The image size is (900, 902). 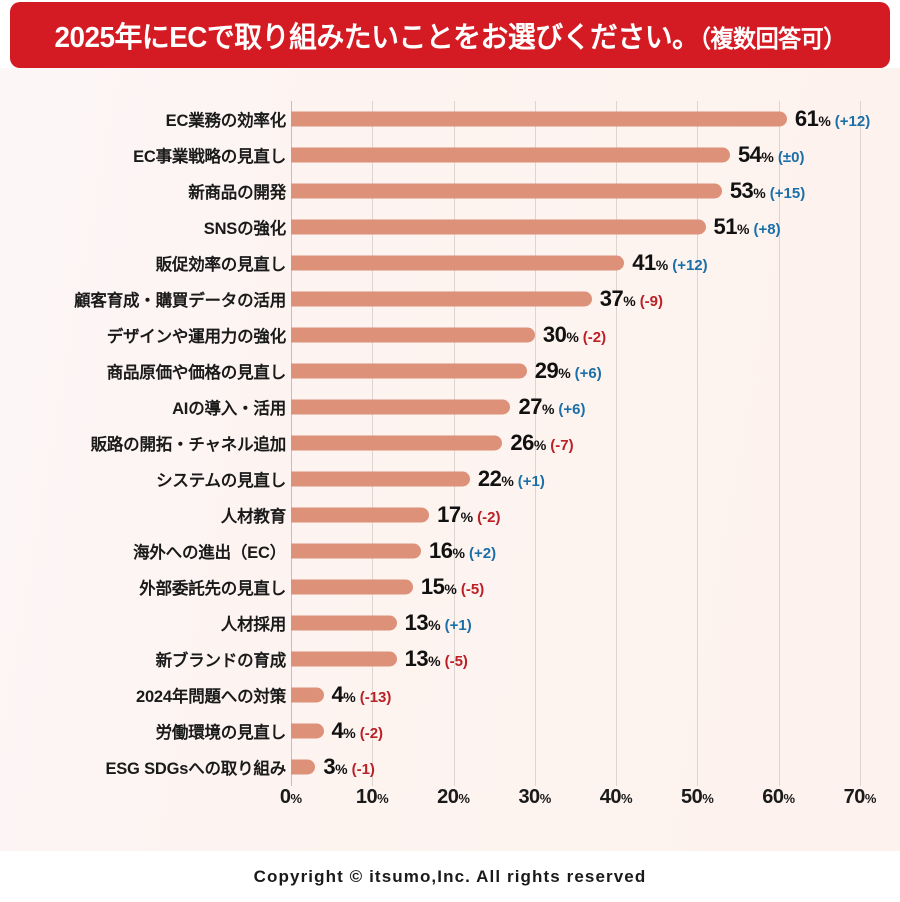 I want to click on x-axis-tick-number: 40, so click(x=610, y=797).